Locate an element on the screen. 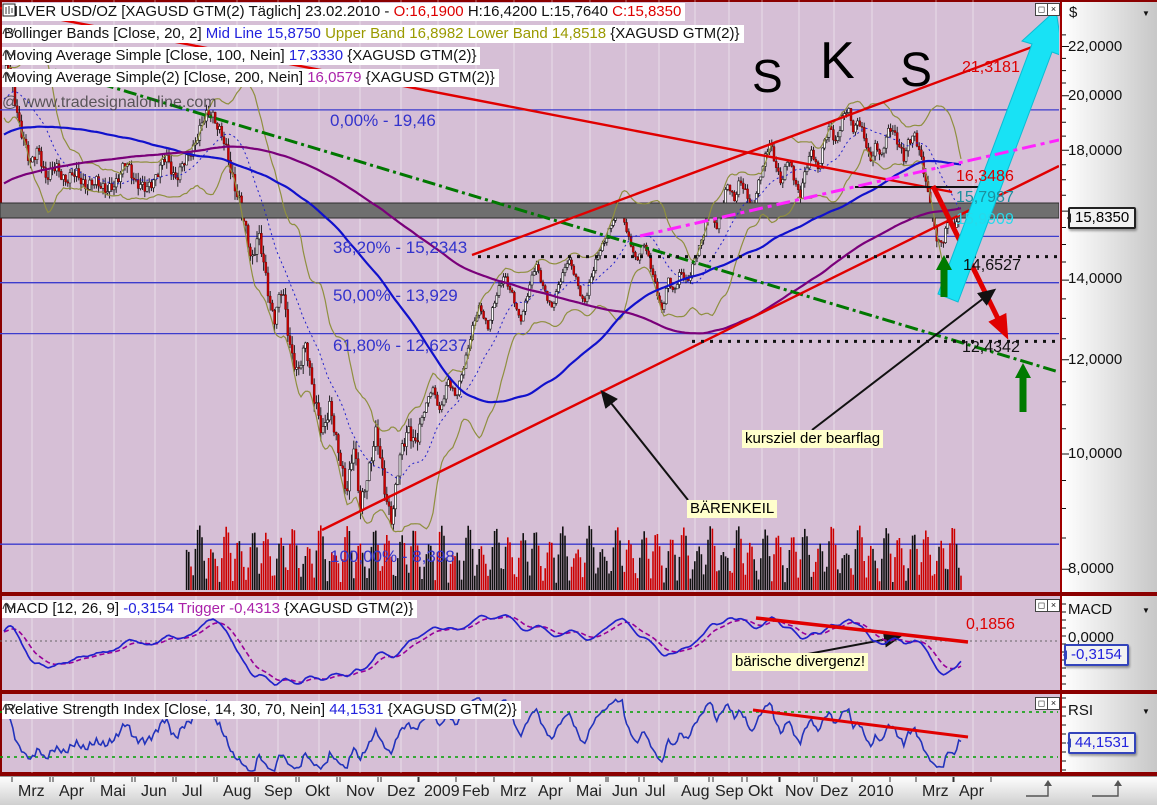 The width and height of the screenshot is (1157, 805). baerenkeil-annotation: BÄRENKEIL is located at coordinates (732, 509).